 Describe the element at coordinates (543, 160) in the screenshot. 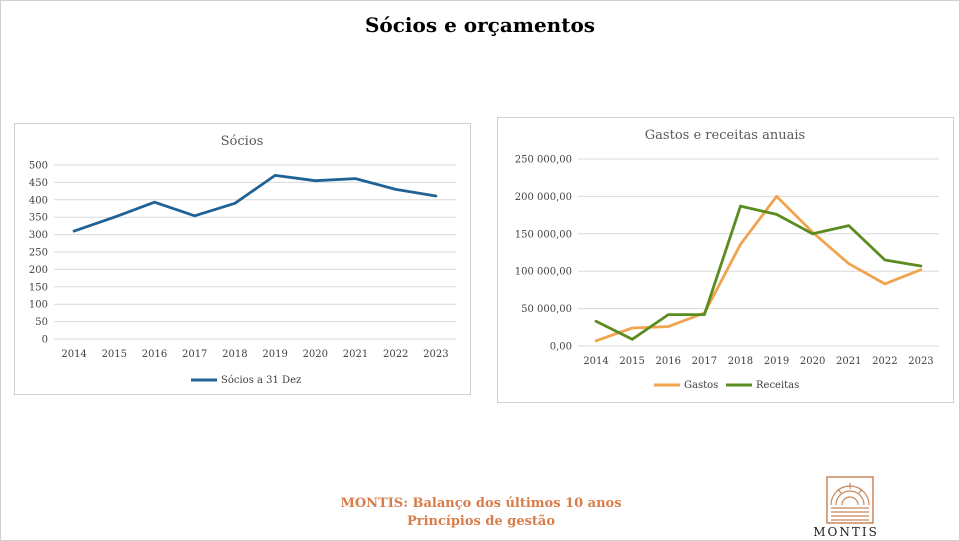

I see `y-tick-label: 250 000,00` at that location.